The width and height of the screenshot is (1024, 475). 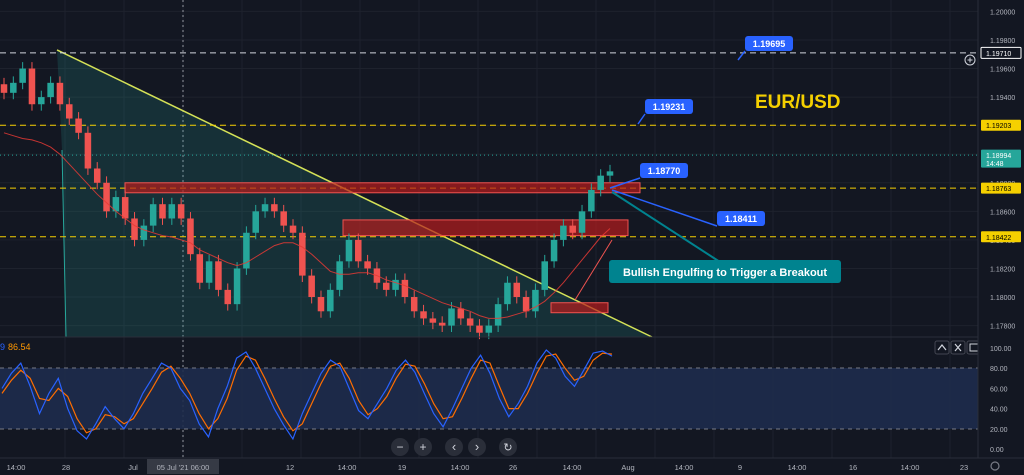 I want to click on time-axis, so click(x=512, y=466).